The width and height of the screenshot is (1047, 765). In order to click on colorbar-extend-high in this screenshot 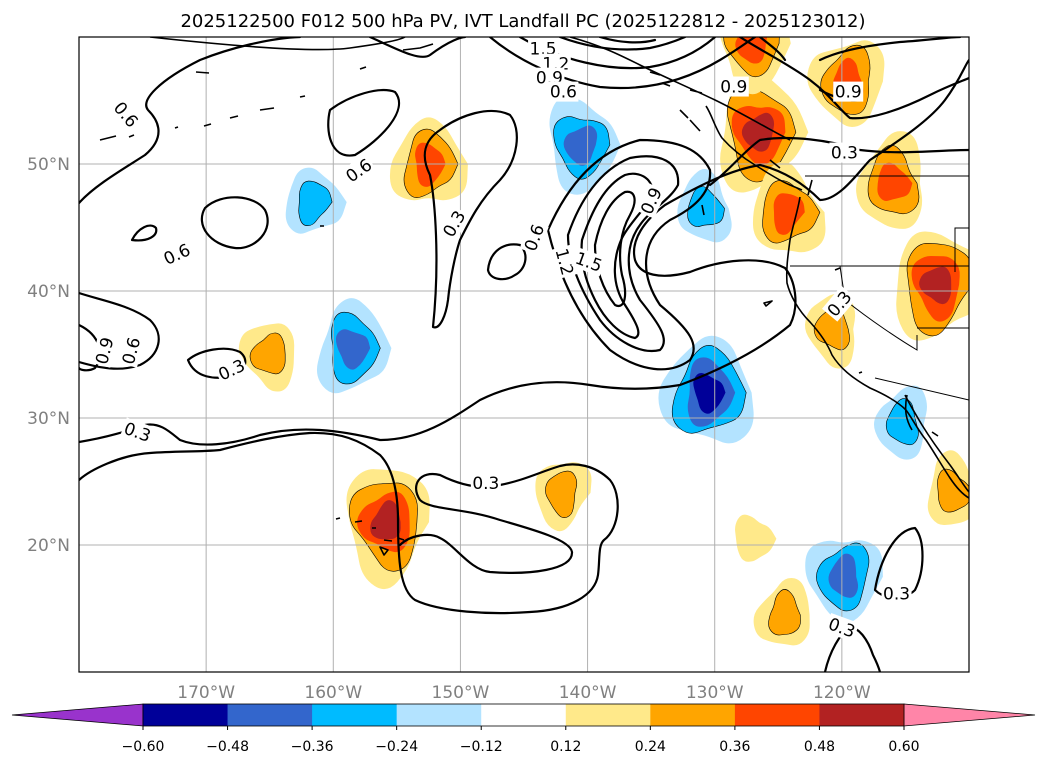, I will do `click(969, 715)`.